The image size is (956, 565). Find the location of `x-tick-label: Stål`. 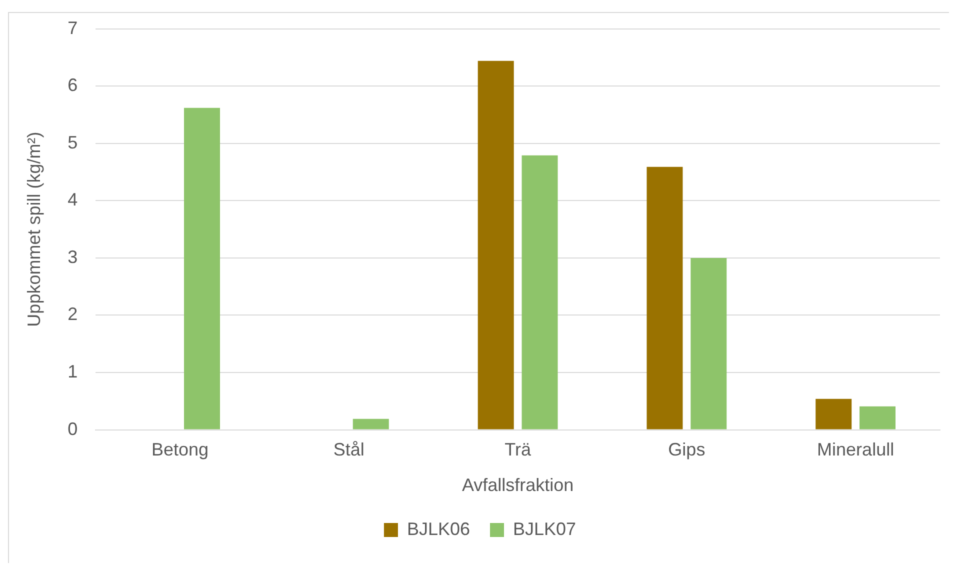

x-tick-label: Stål is located at coordinates (348, 450).